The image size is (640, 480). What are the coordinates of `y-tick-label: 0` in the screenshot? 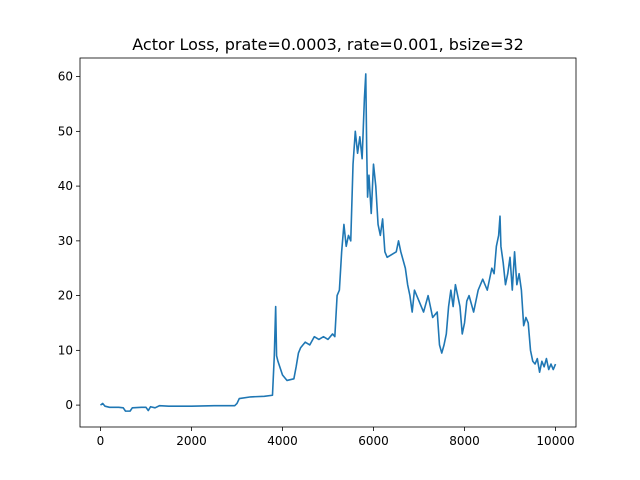 It's located at (69, 405).